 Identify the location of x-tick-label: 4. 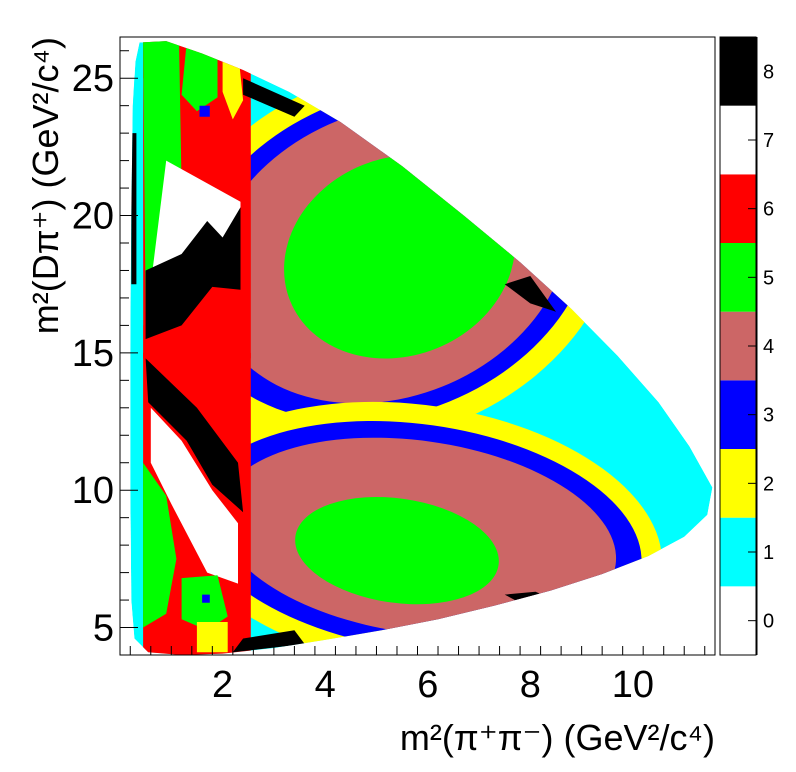
(325, 685).